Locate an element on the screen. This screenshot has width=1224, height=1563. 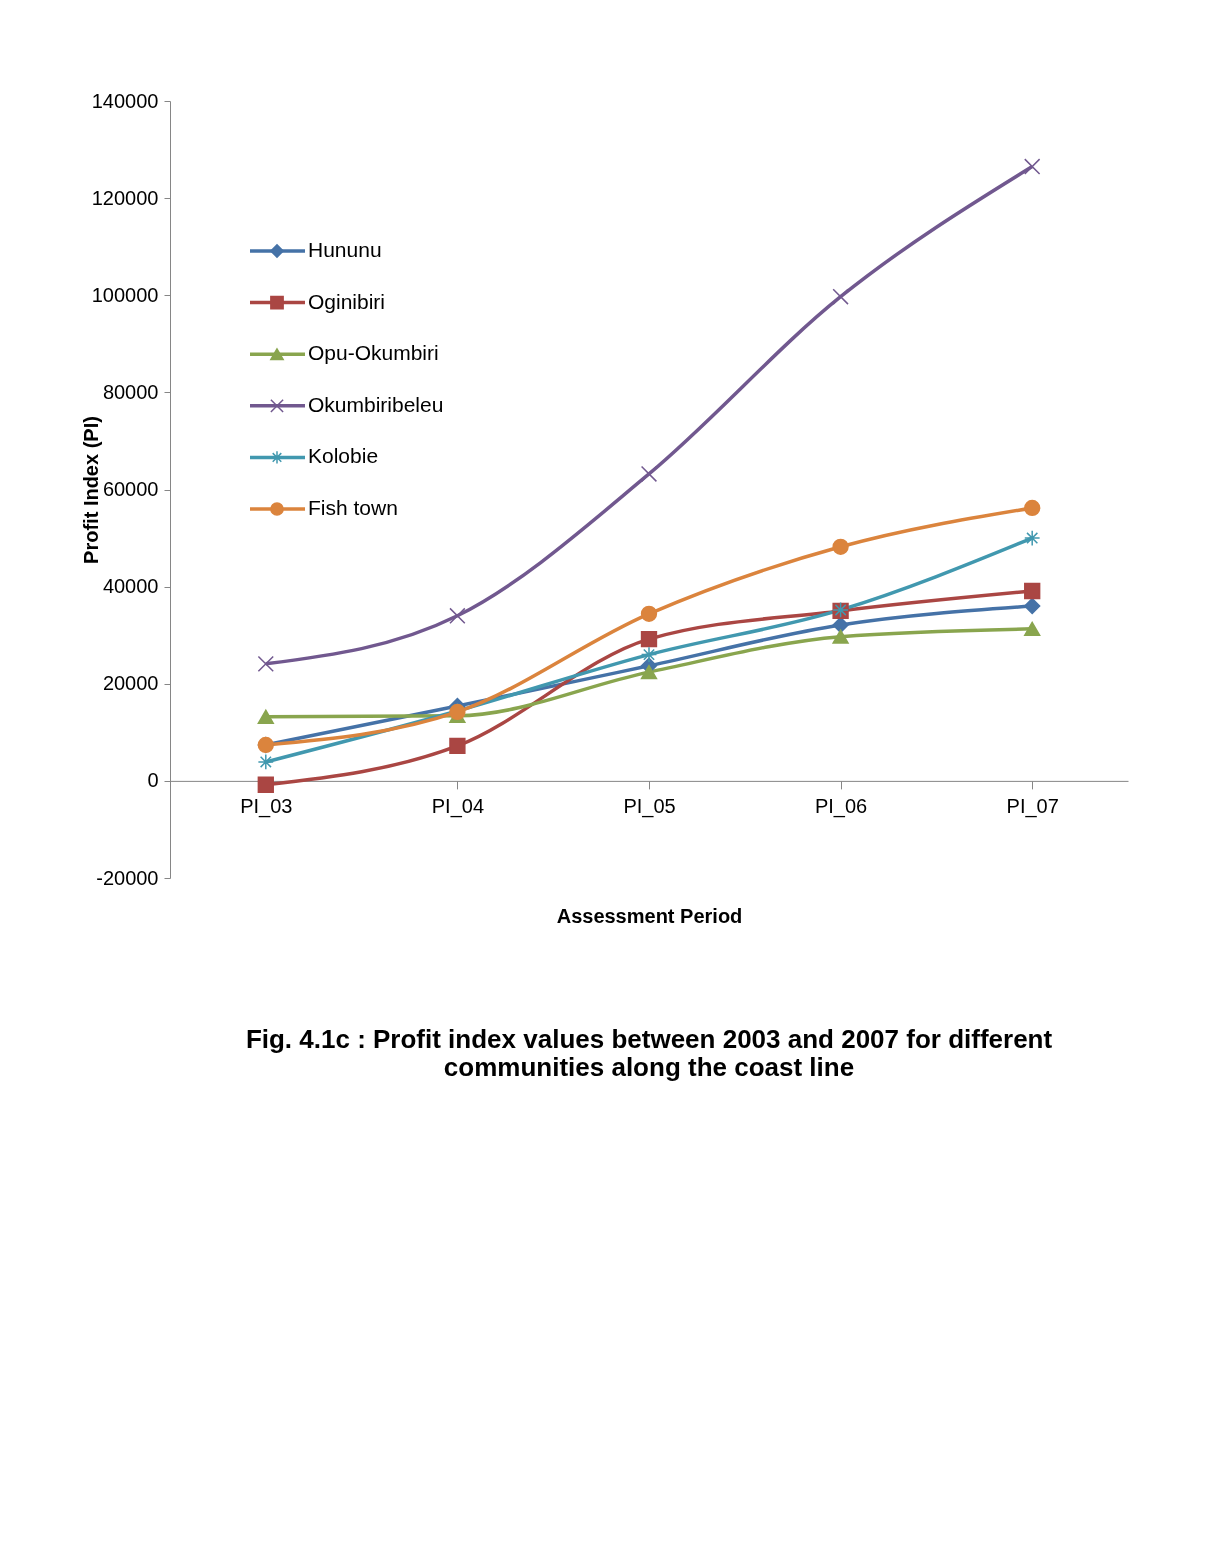
y-tick-label: 20000 is located at coordinates (130, 683).